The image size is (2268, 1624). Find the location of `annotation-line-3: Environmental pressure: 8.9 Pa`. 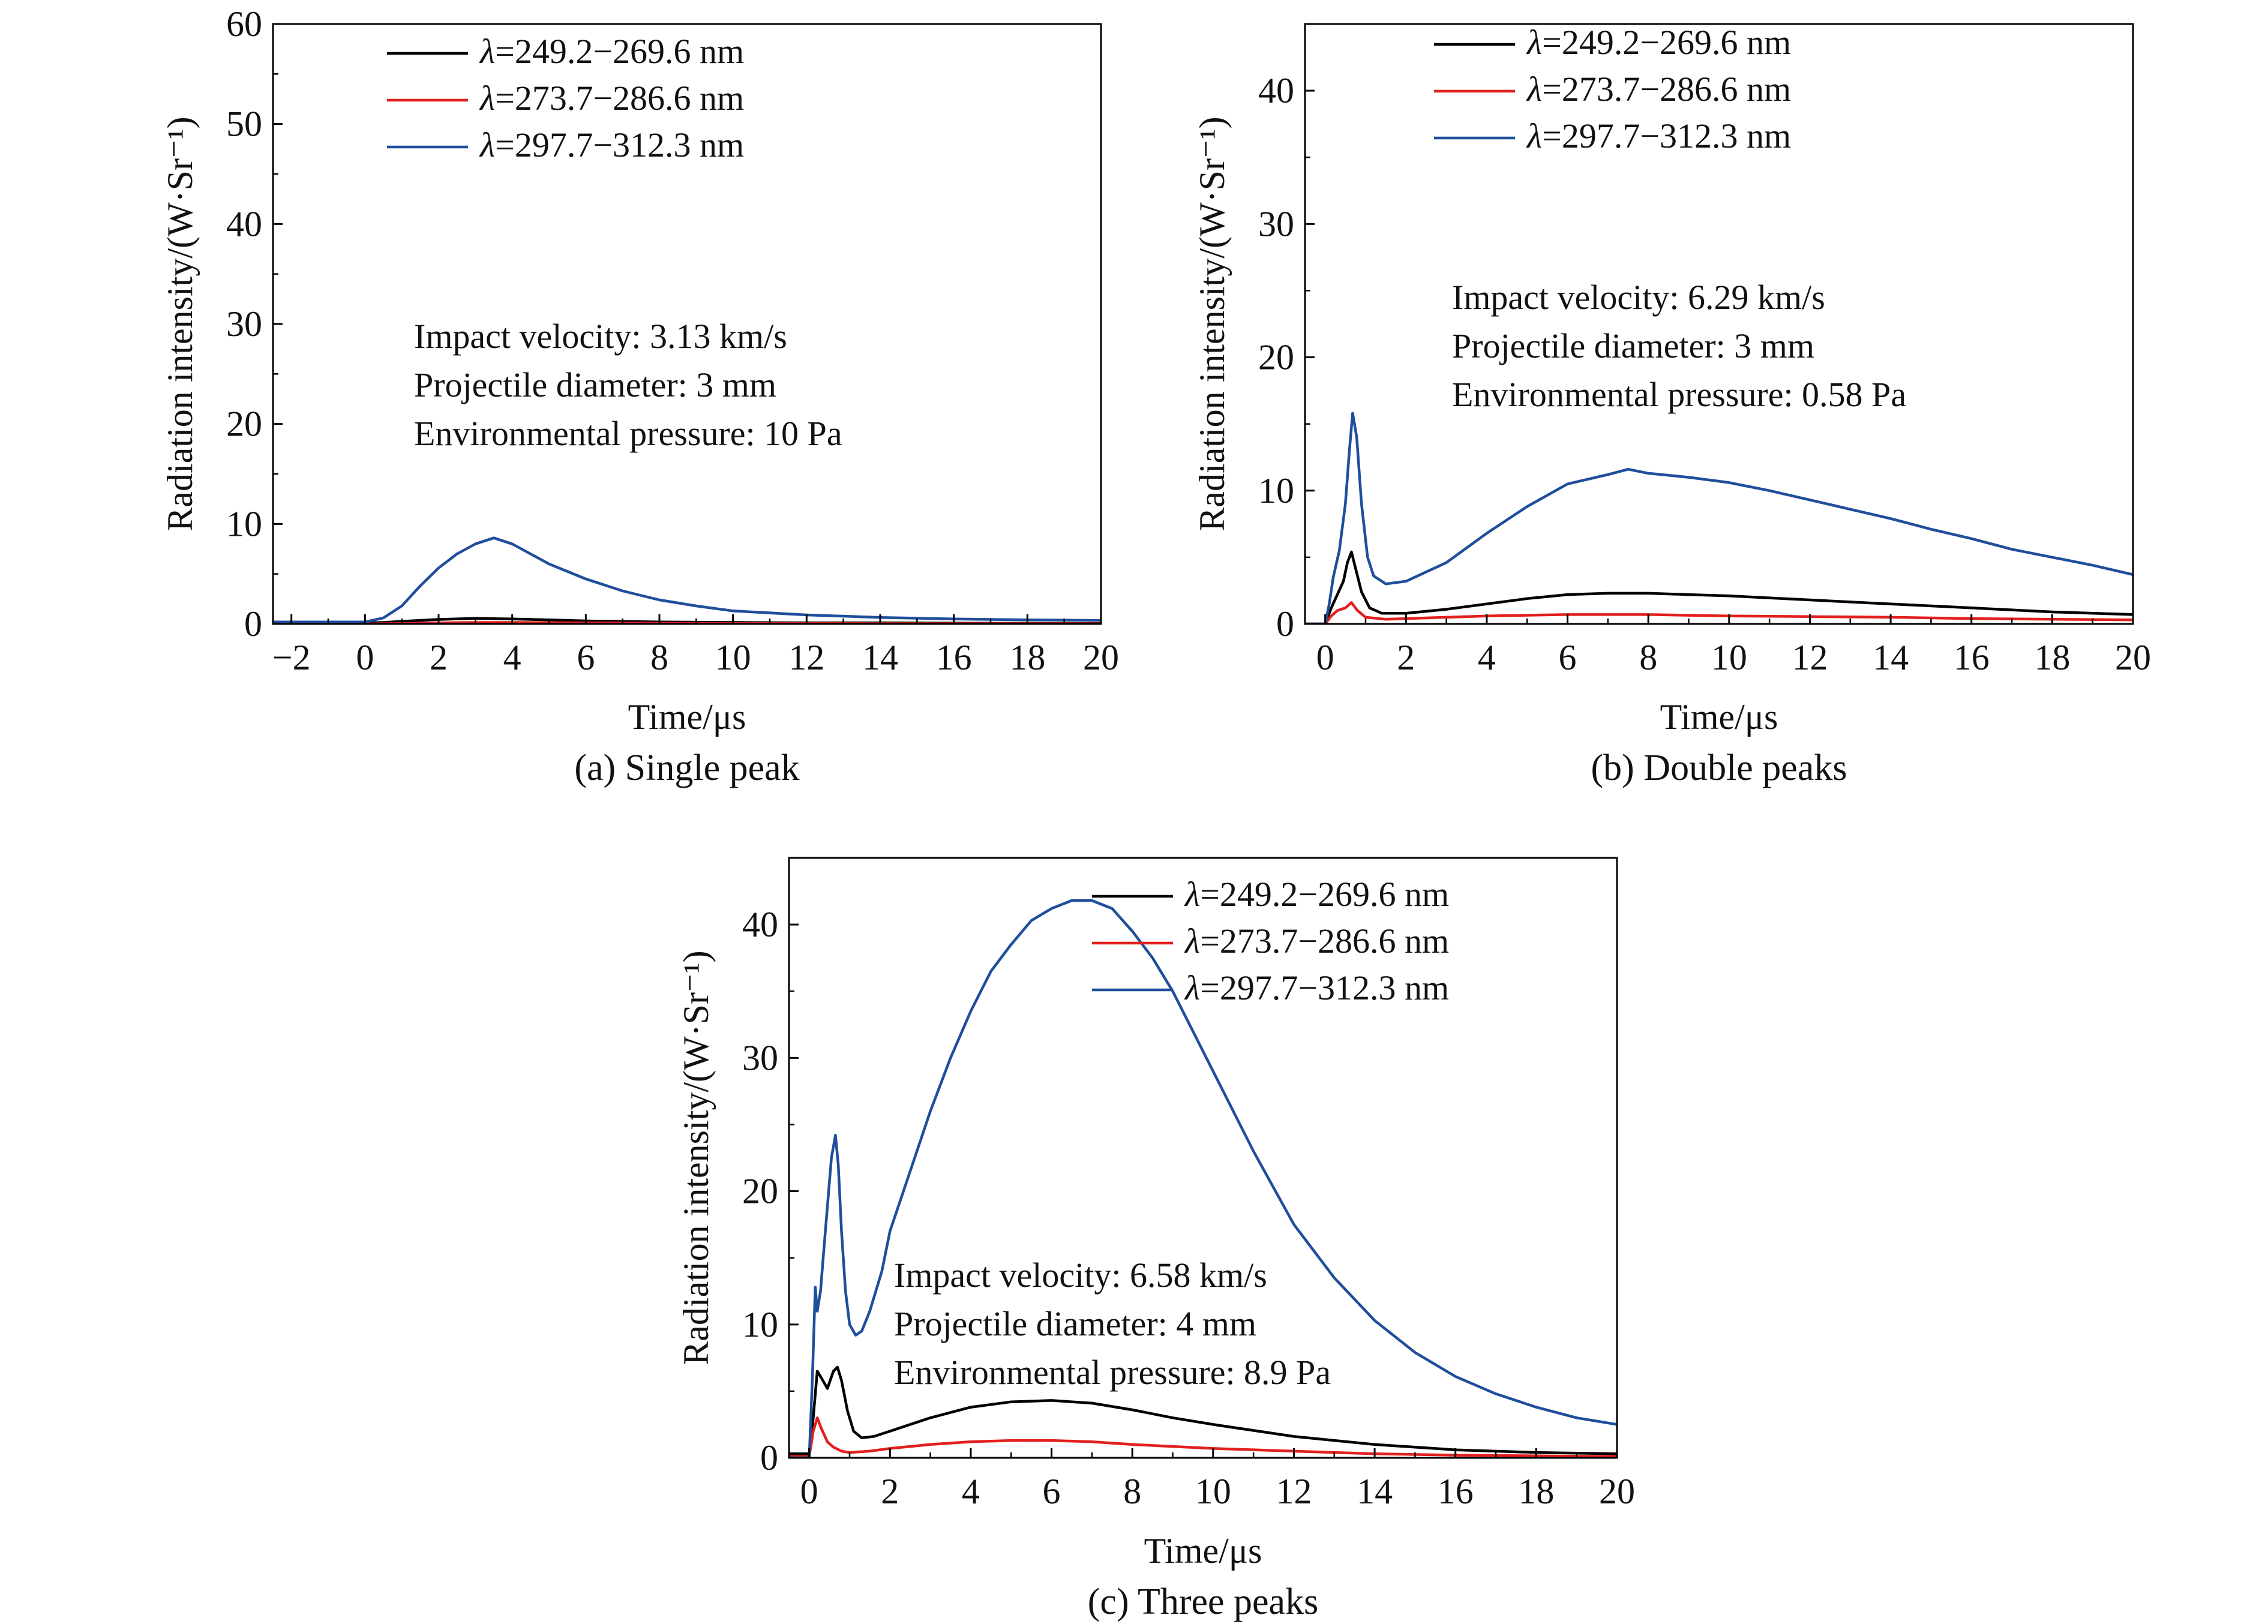

annotation-line-3: Environmental pressure: 8.9 Pa is located at coordinates (1112, 1372).